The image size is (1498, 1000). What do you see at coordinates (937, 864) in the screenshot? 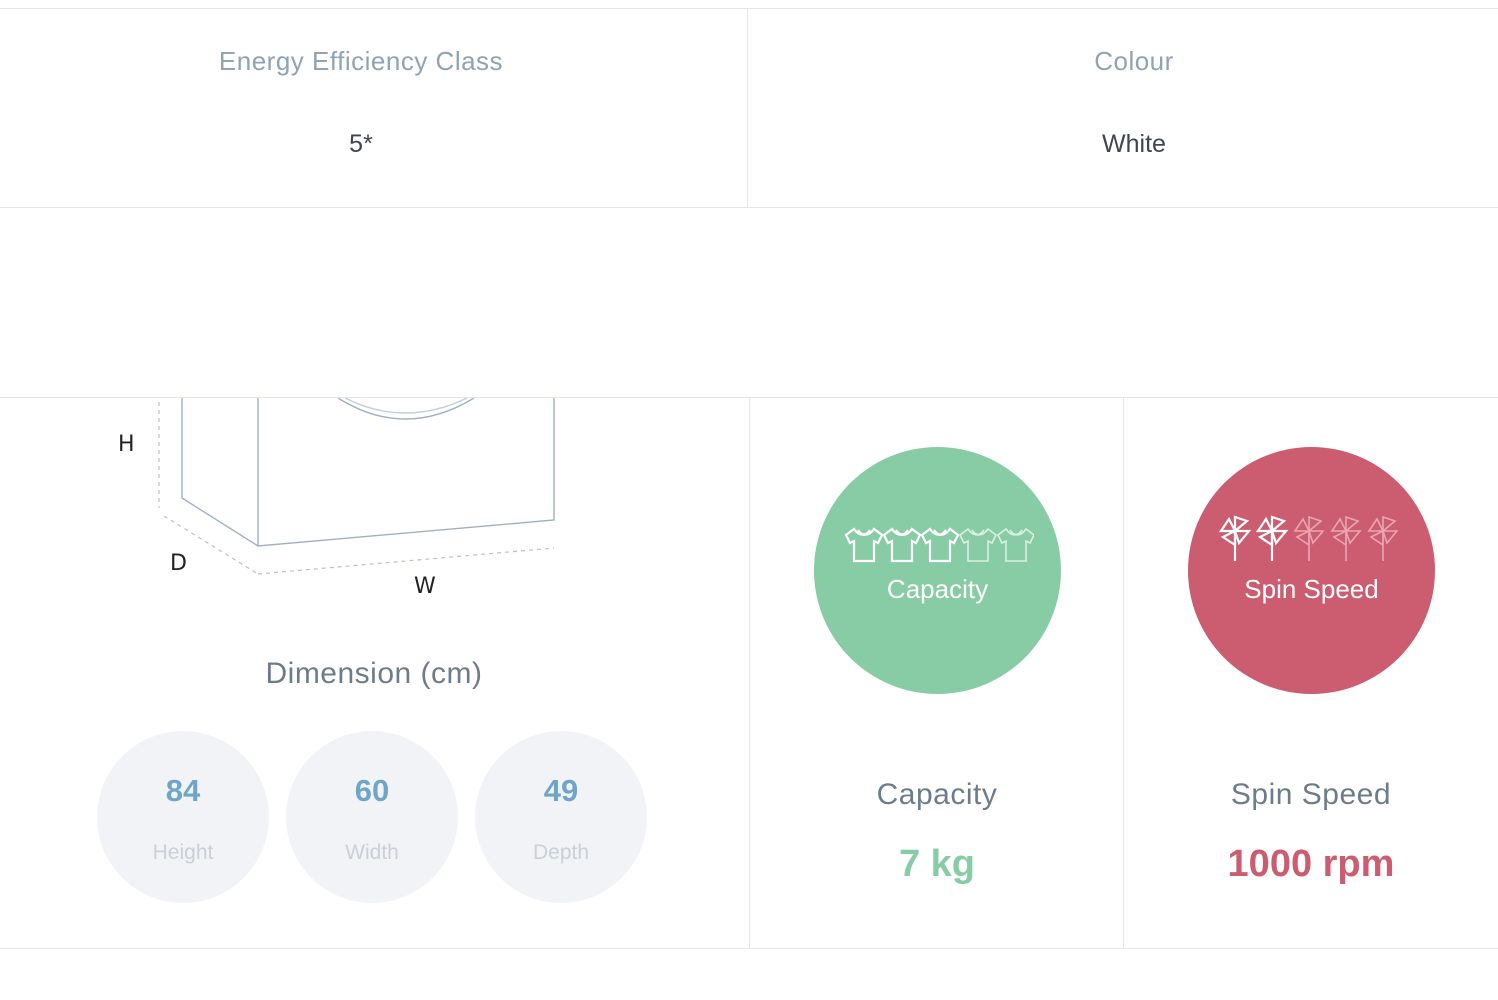
I see `capacity-value: 7 kg` at bounding box center [937, 864].